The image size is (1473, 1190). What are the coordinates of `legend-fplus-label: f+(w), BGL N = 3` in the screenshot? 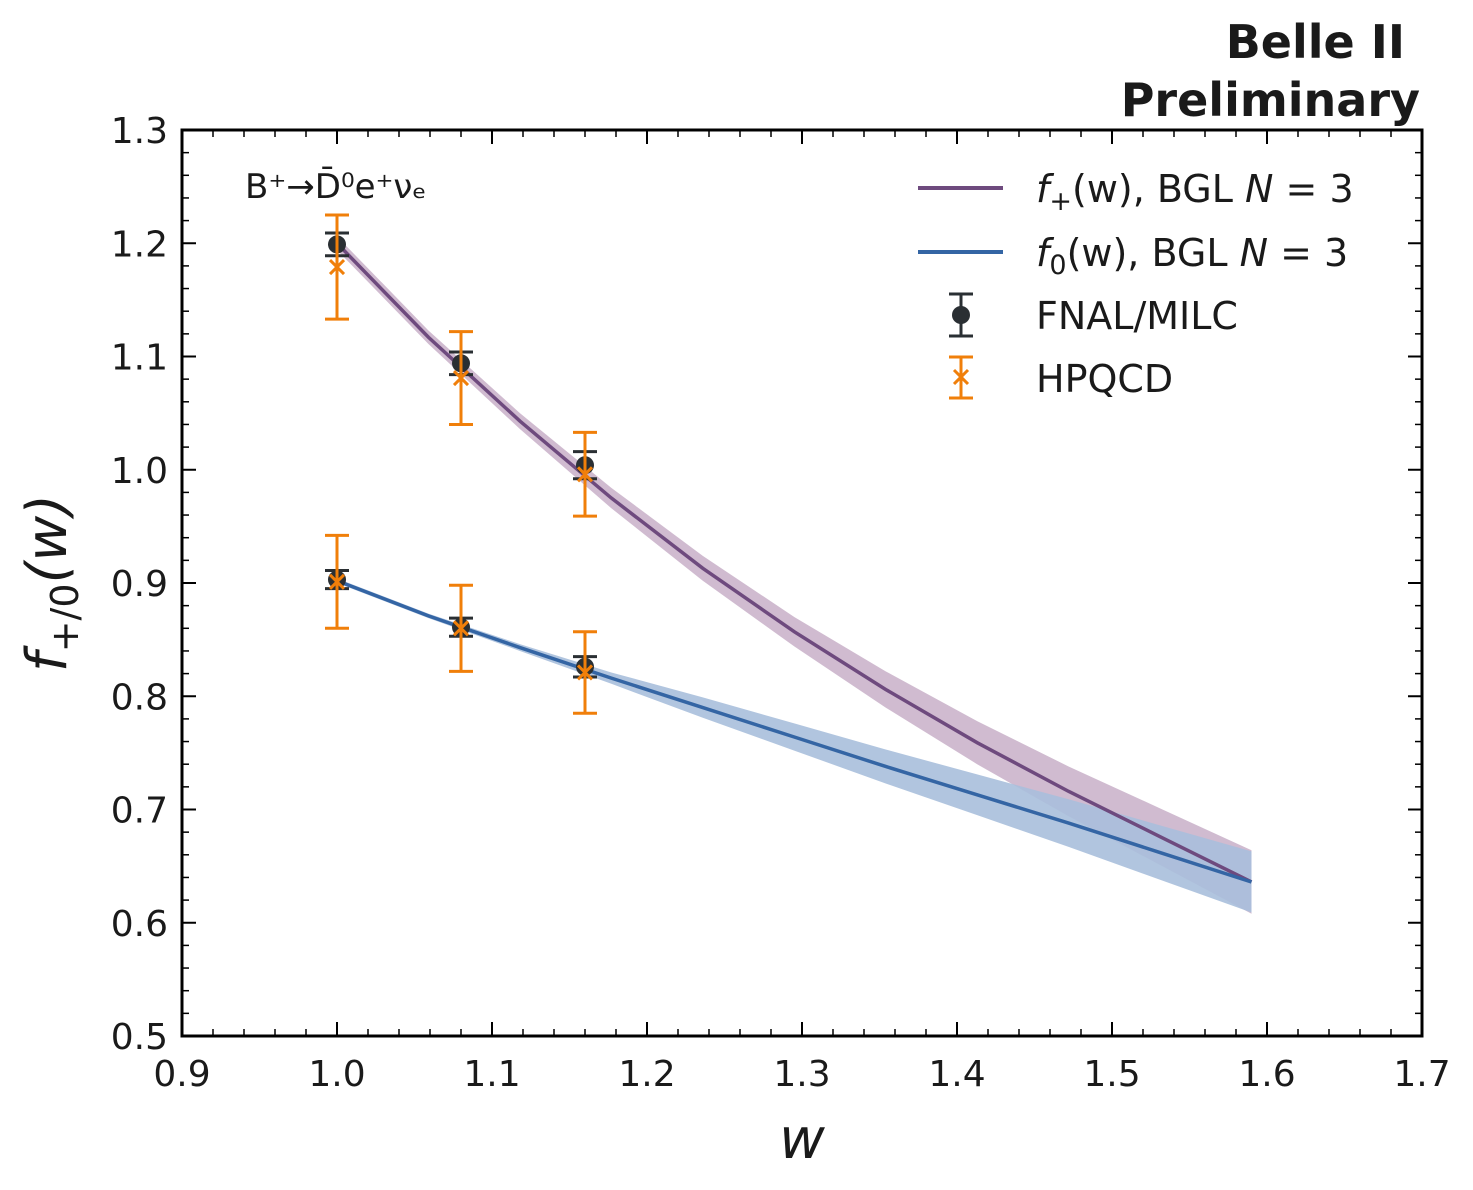 It's located at (1195, 192).